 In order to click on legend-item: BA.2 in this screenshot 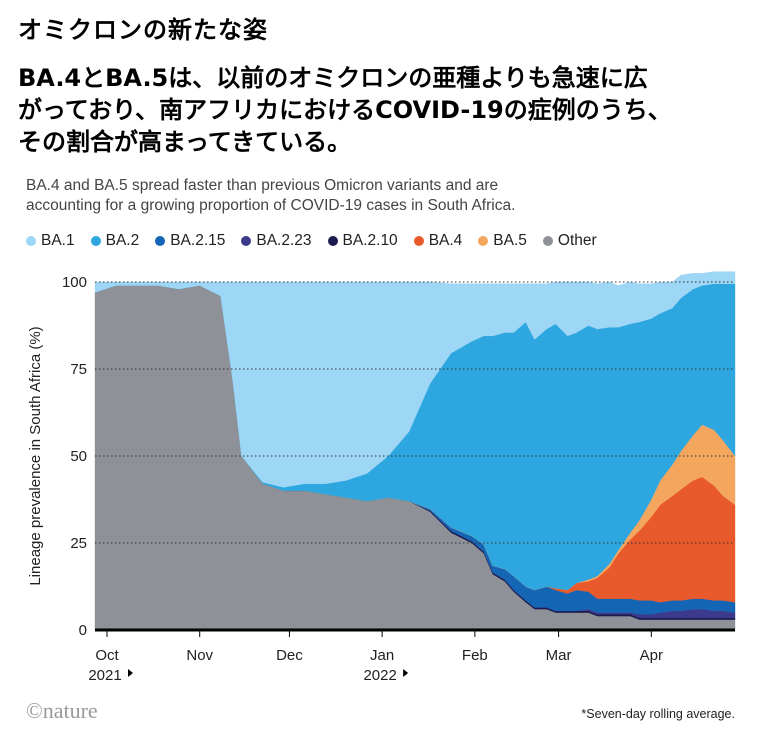, I will do `click(115, 241)`.